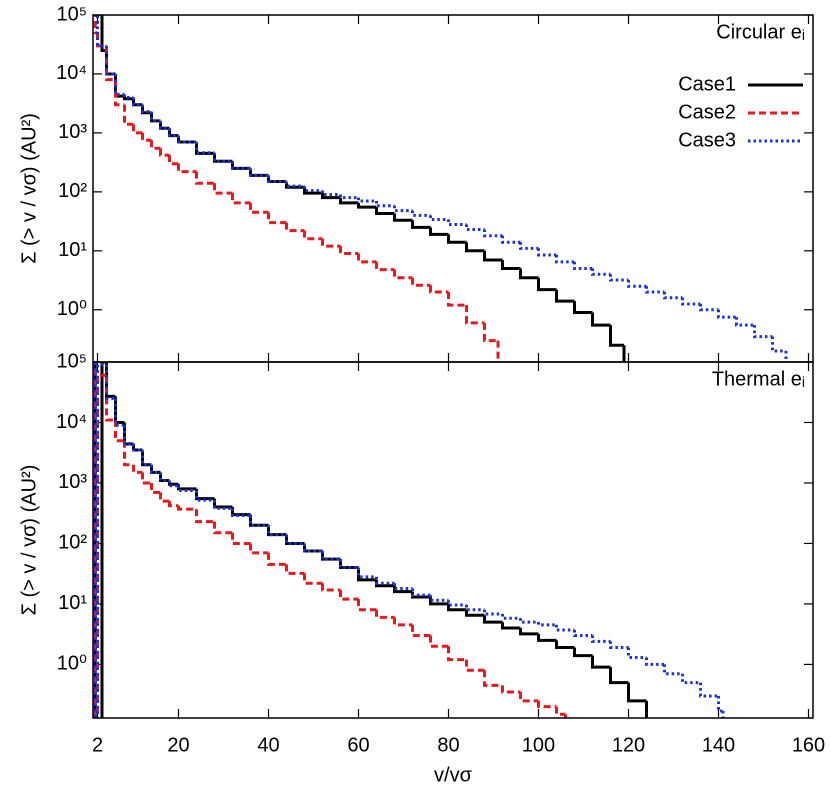 Image resolution: width=831 pixels, height=798 pixels. I want to click on x-tick-label: 140, so click(718, 745).